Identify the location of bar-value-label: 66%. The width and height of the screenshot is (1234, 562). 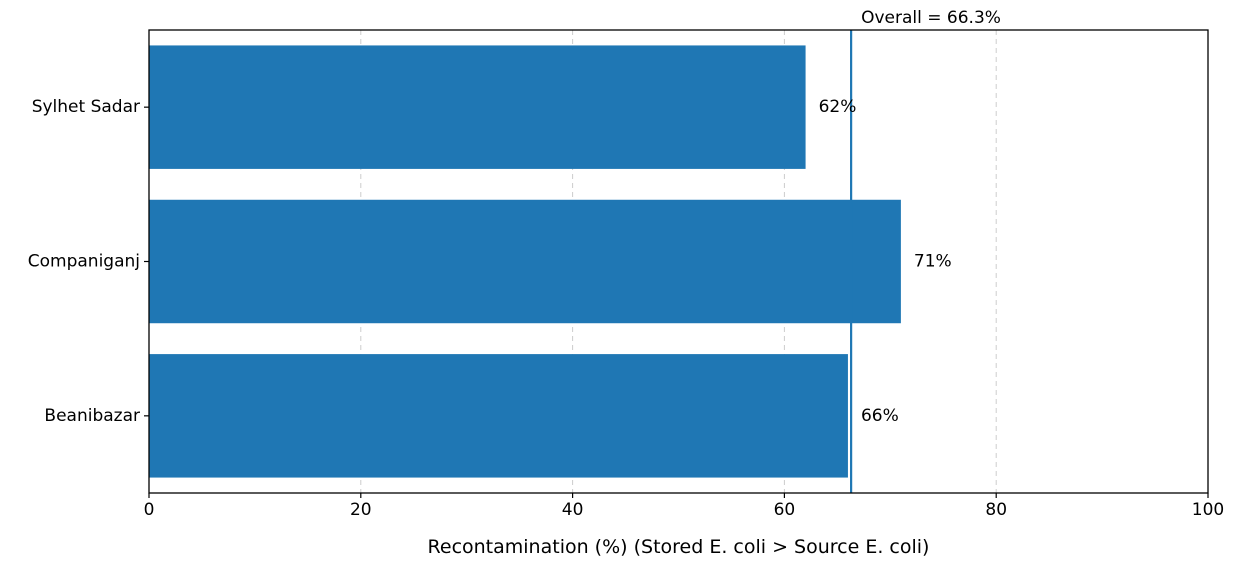
(880, 416).